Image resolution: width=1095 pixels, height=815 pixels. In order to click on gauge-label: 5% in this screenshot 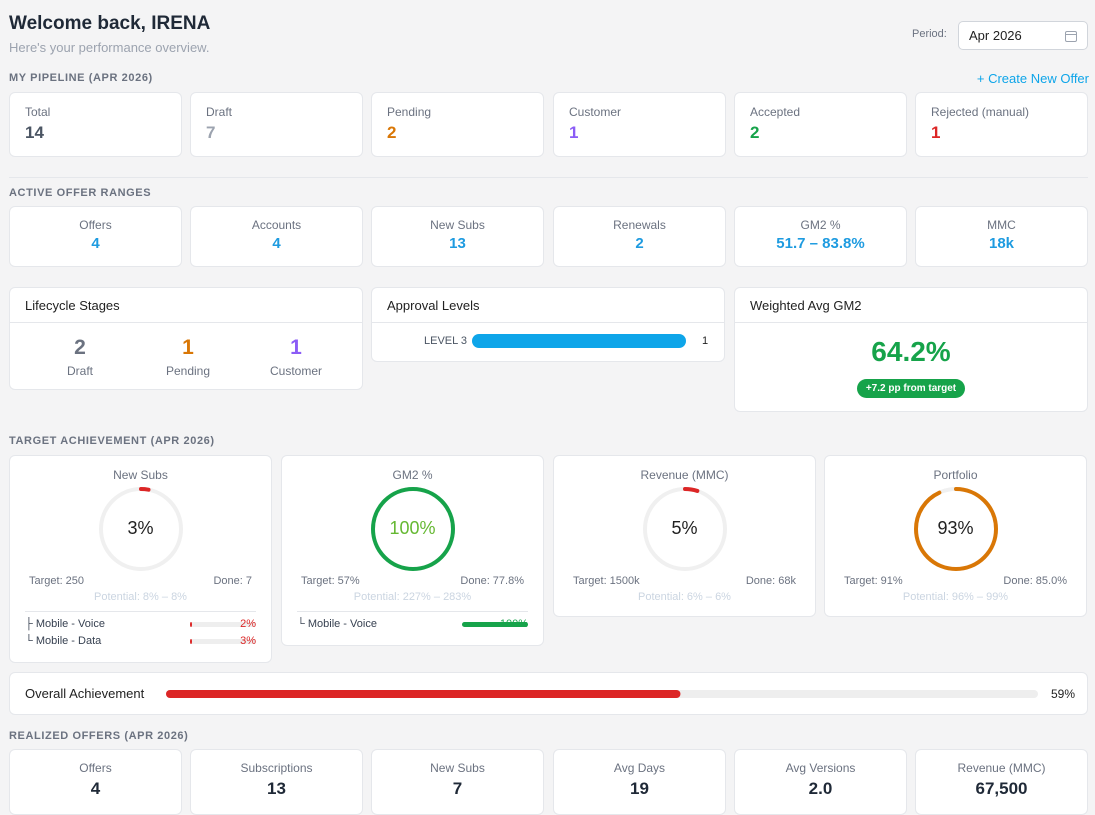, I will do `click(684, 528)`.